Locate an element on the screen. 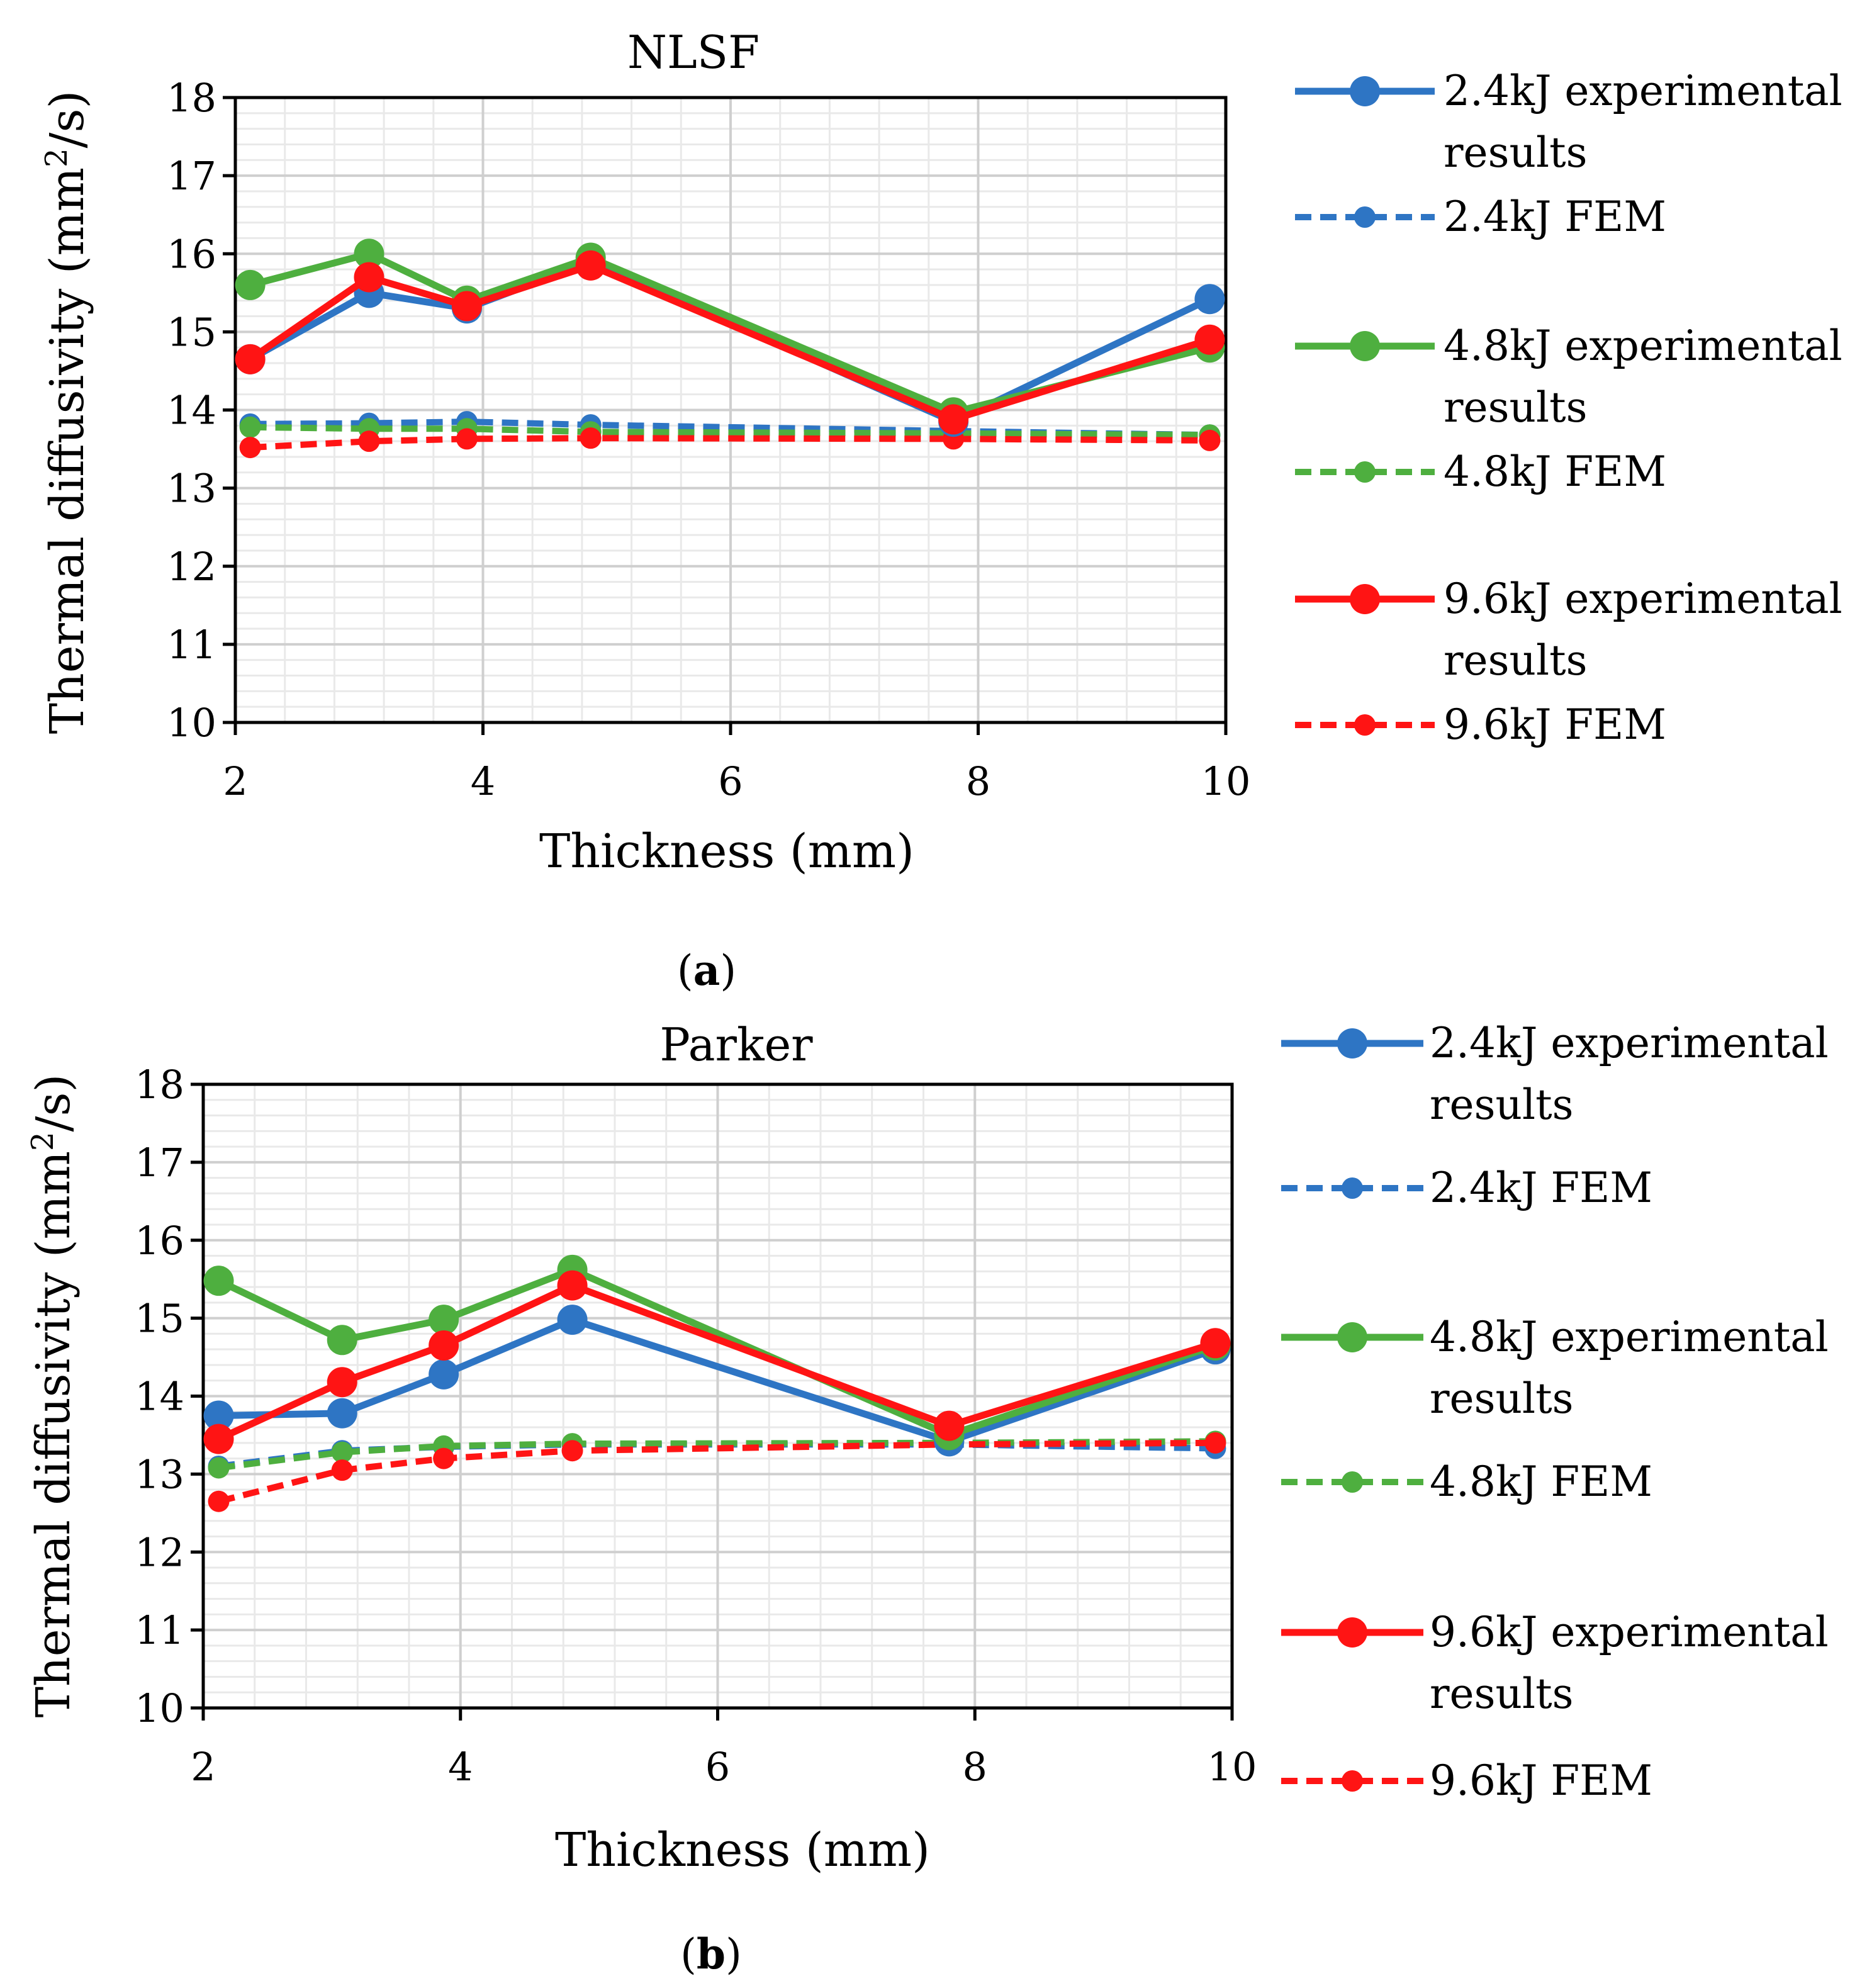 This screenshot has width=1867, height=1988. x-axis-label-b: Thickness (mm) is located at coordinates (742, 1850).